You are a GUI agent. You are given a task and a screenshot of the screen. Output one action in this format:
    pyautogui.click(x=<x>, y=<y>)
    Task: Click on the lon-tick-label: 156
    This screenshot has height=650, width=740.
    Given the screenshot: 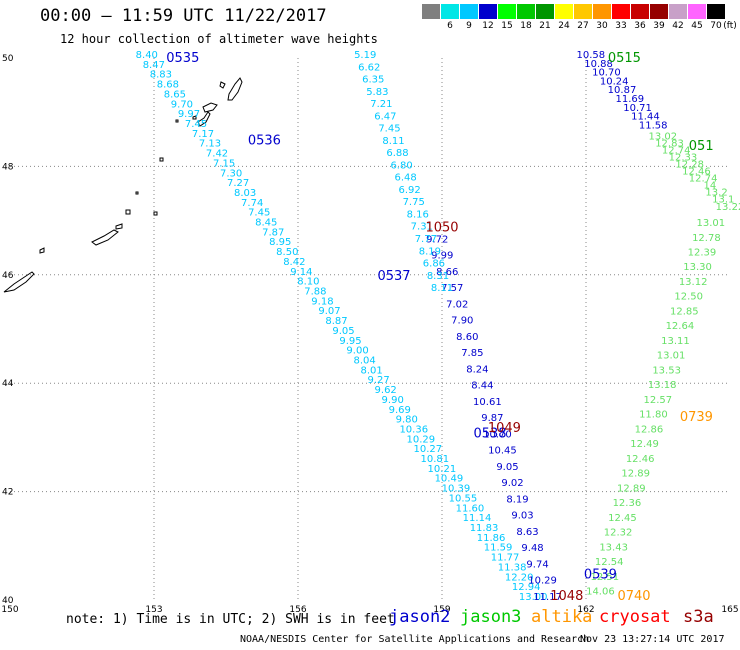 What is the action you would take?
    pyautogui.click(x=297, y=610)
    